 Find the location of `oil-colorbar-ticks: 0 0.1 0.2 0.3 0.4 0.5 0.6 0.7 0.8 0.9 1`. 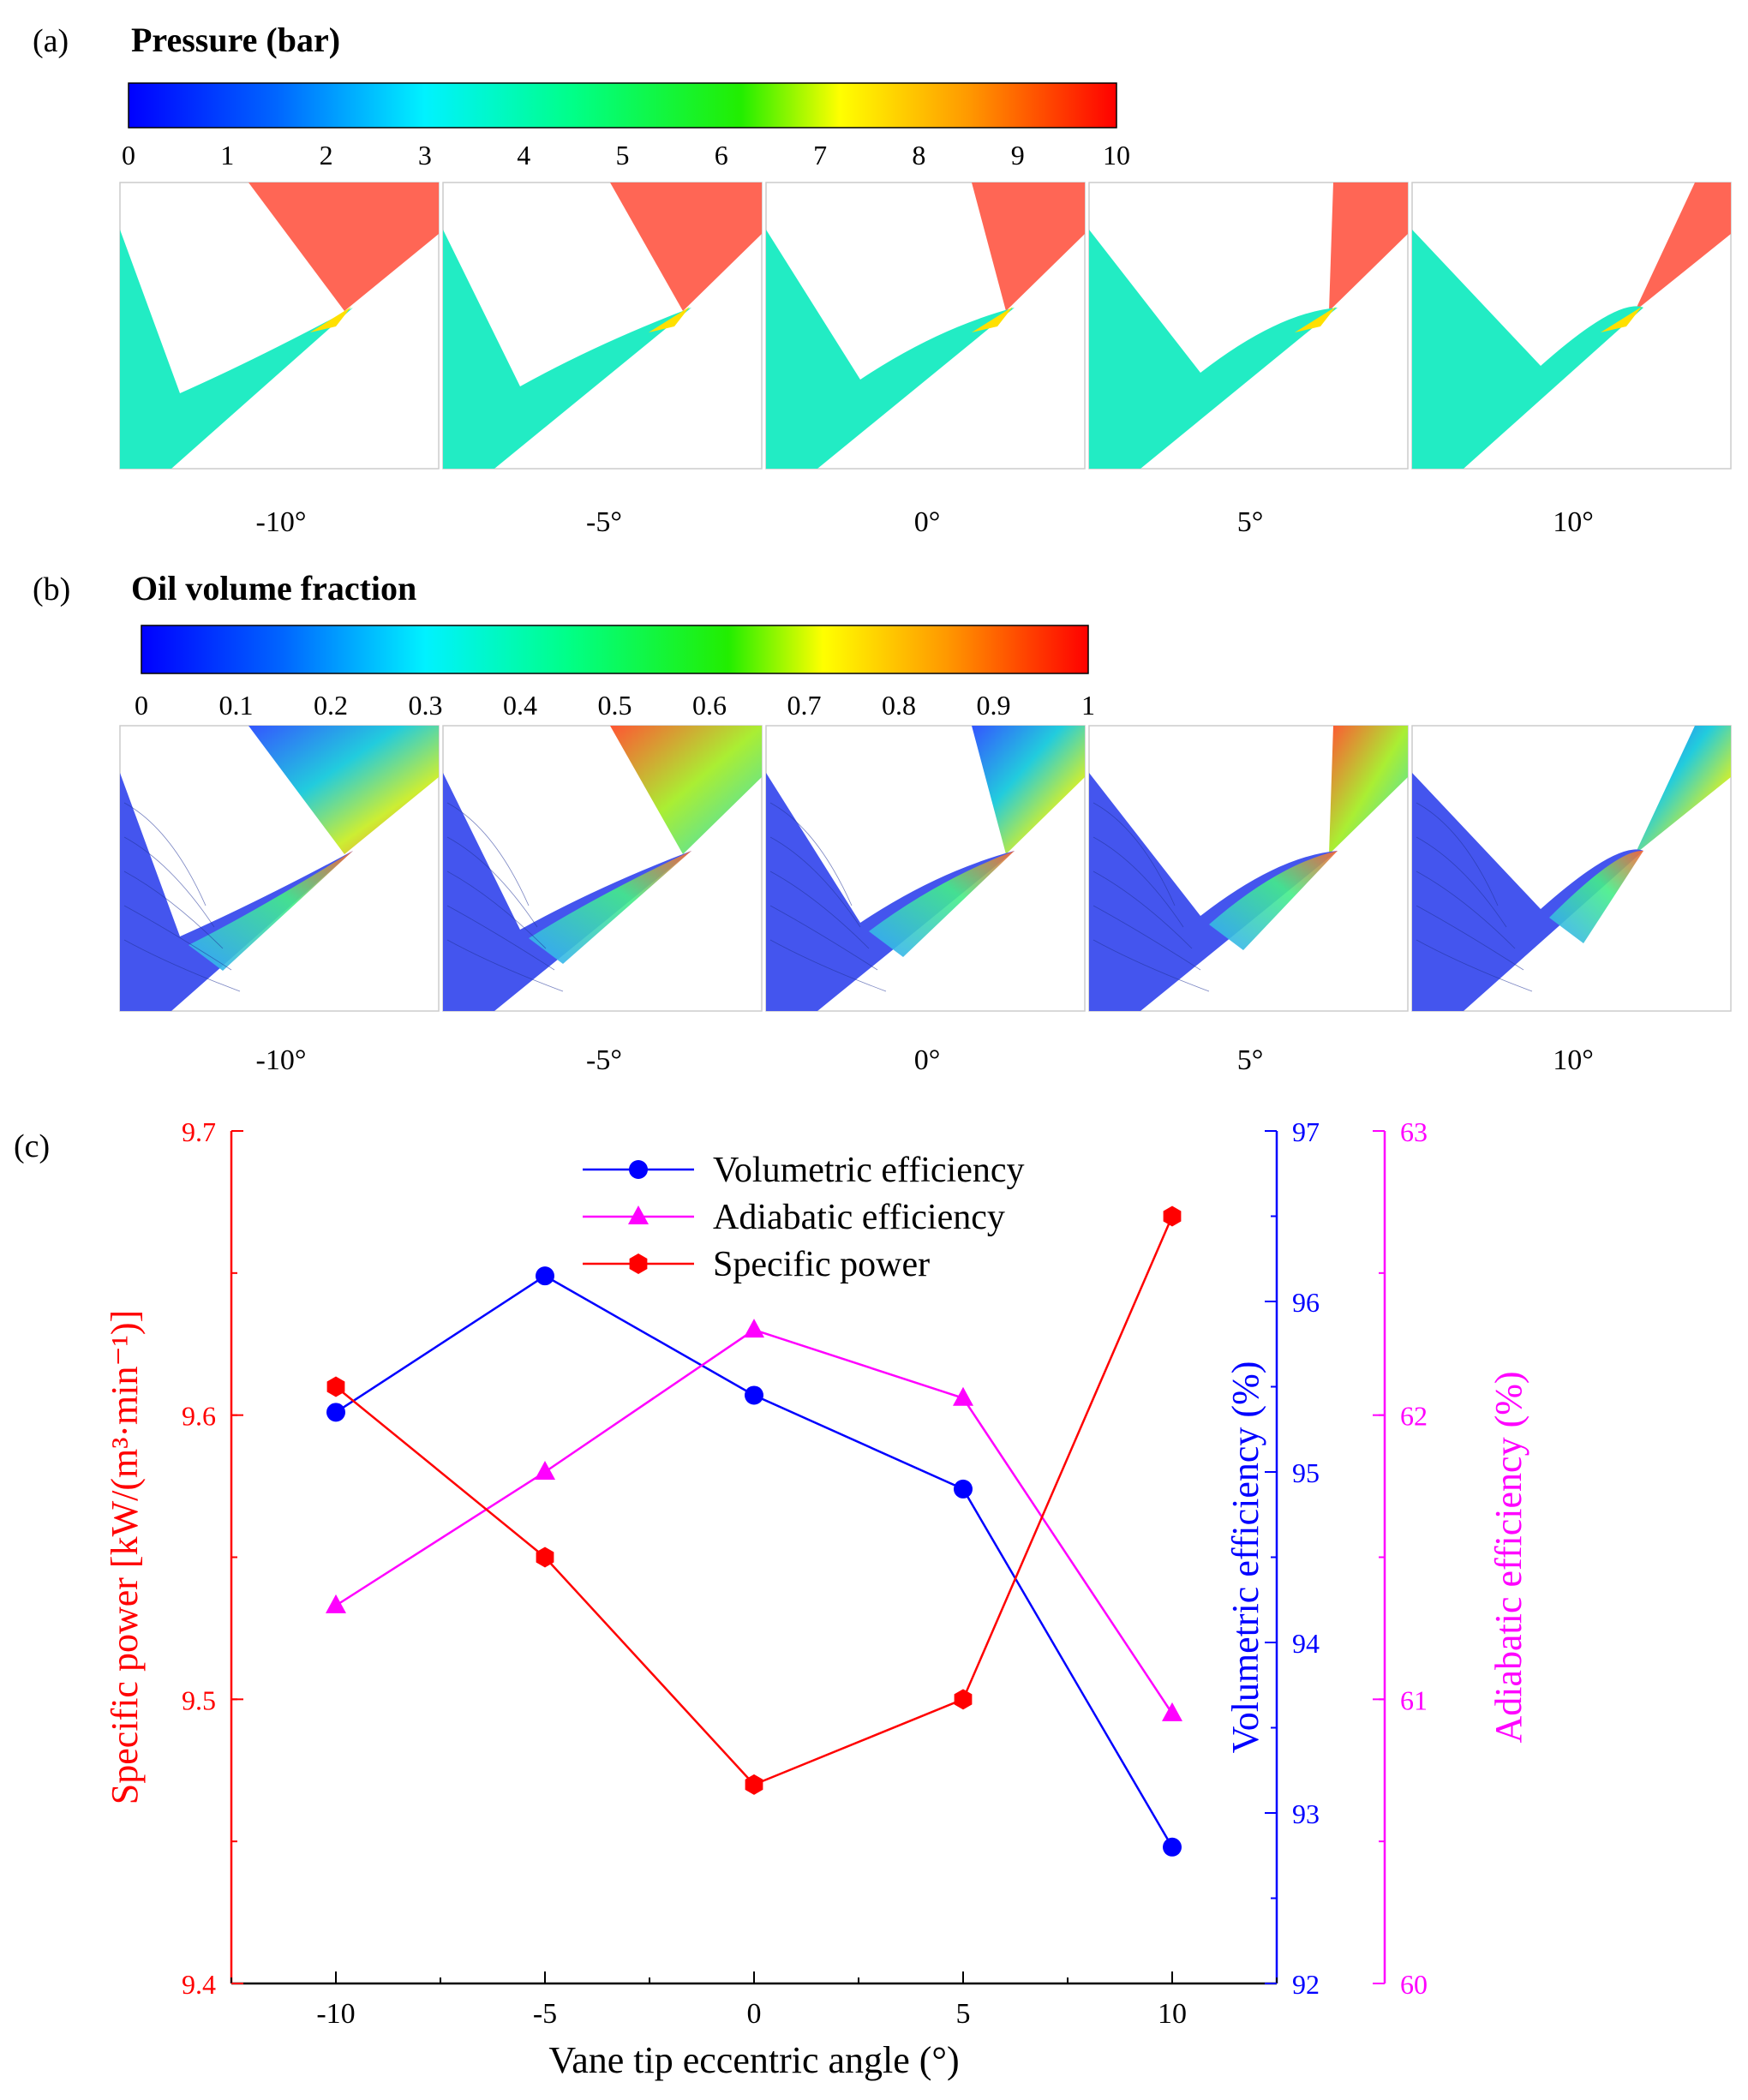

oil-colorbar-ticks: 0 0.1 0.2 0.3 0.4 0.5 0.6 0.7 0.8 0.9 1 is located at coordinates (615, 705).